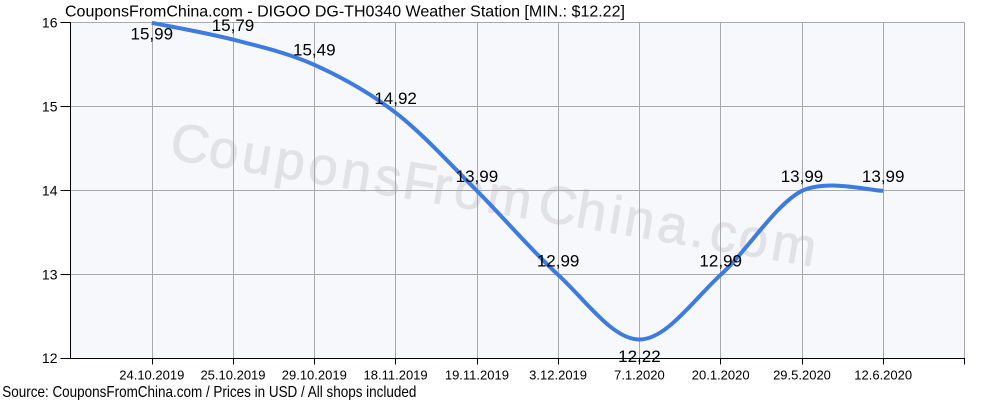 Image resolution: width=1000 pixels, height=400 pixels. I want to click on svg-text: 7.1.2020, so click(639, 375).